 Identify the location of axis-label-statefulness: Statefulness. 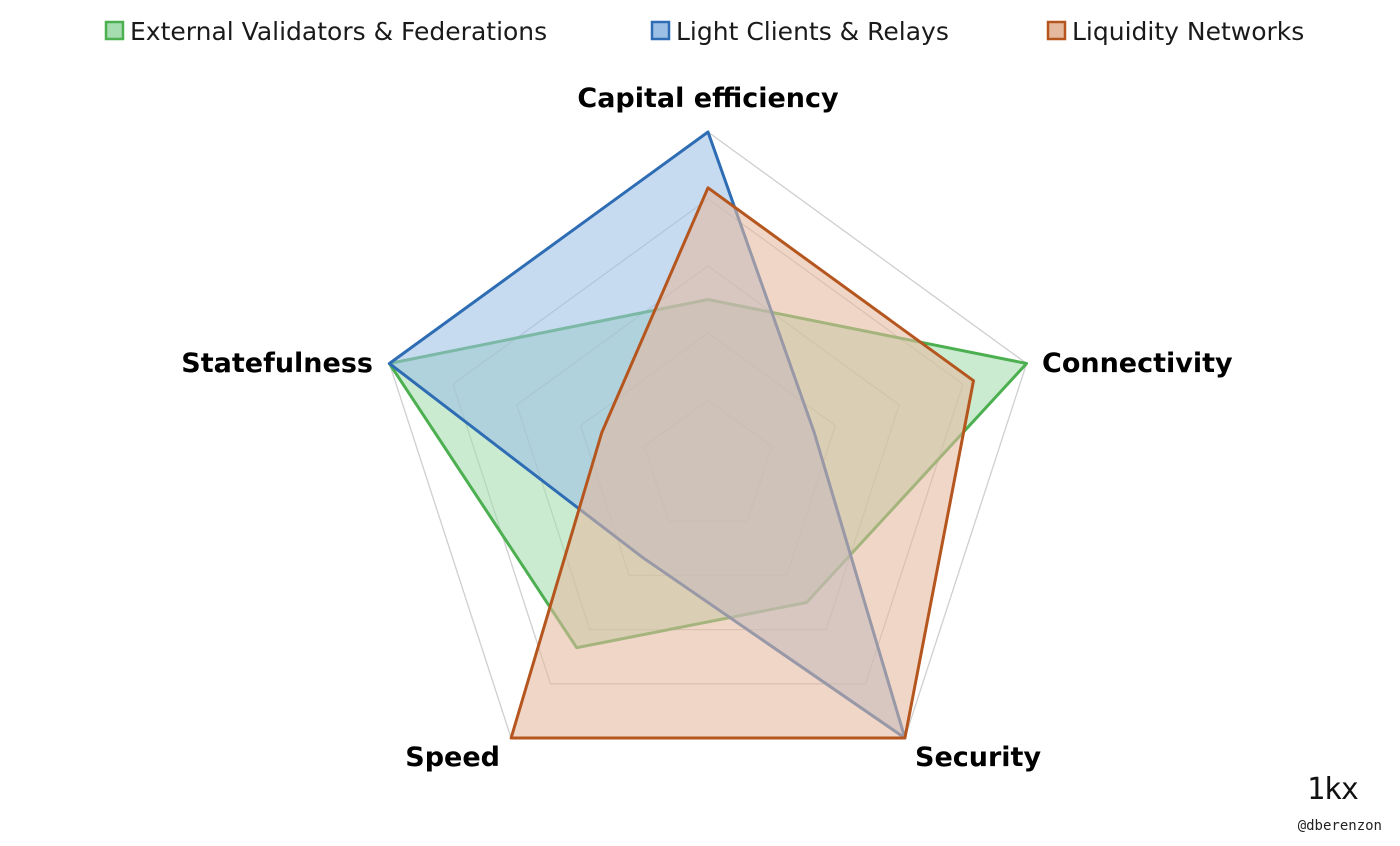
(277, 363).